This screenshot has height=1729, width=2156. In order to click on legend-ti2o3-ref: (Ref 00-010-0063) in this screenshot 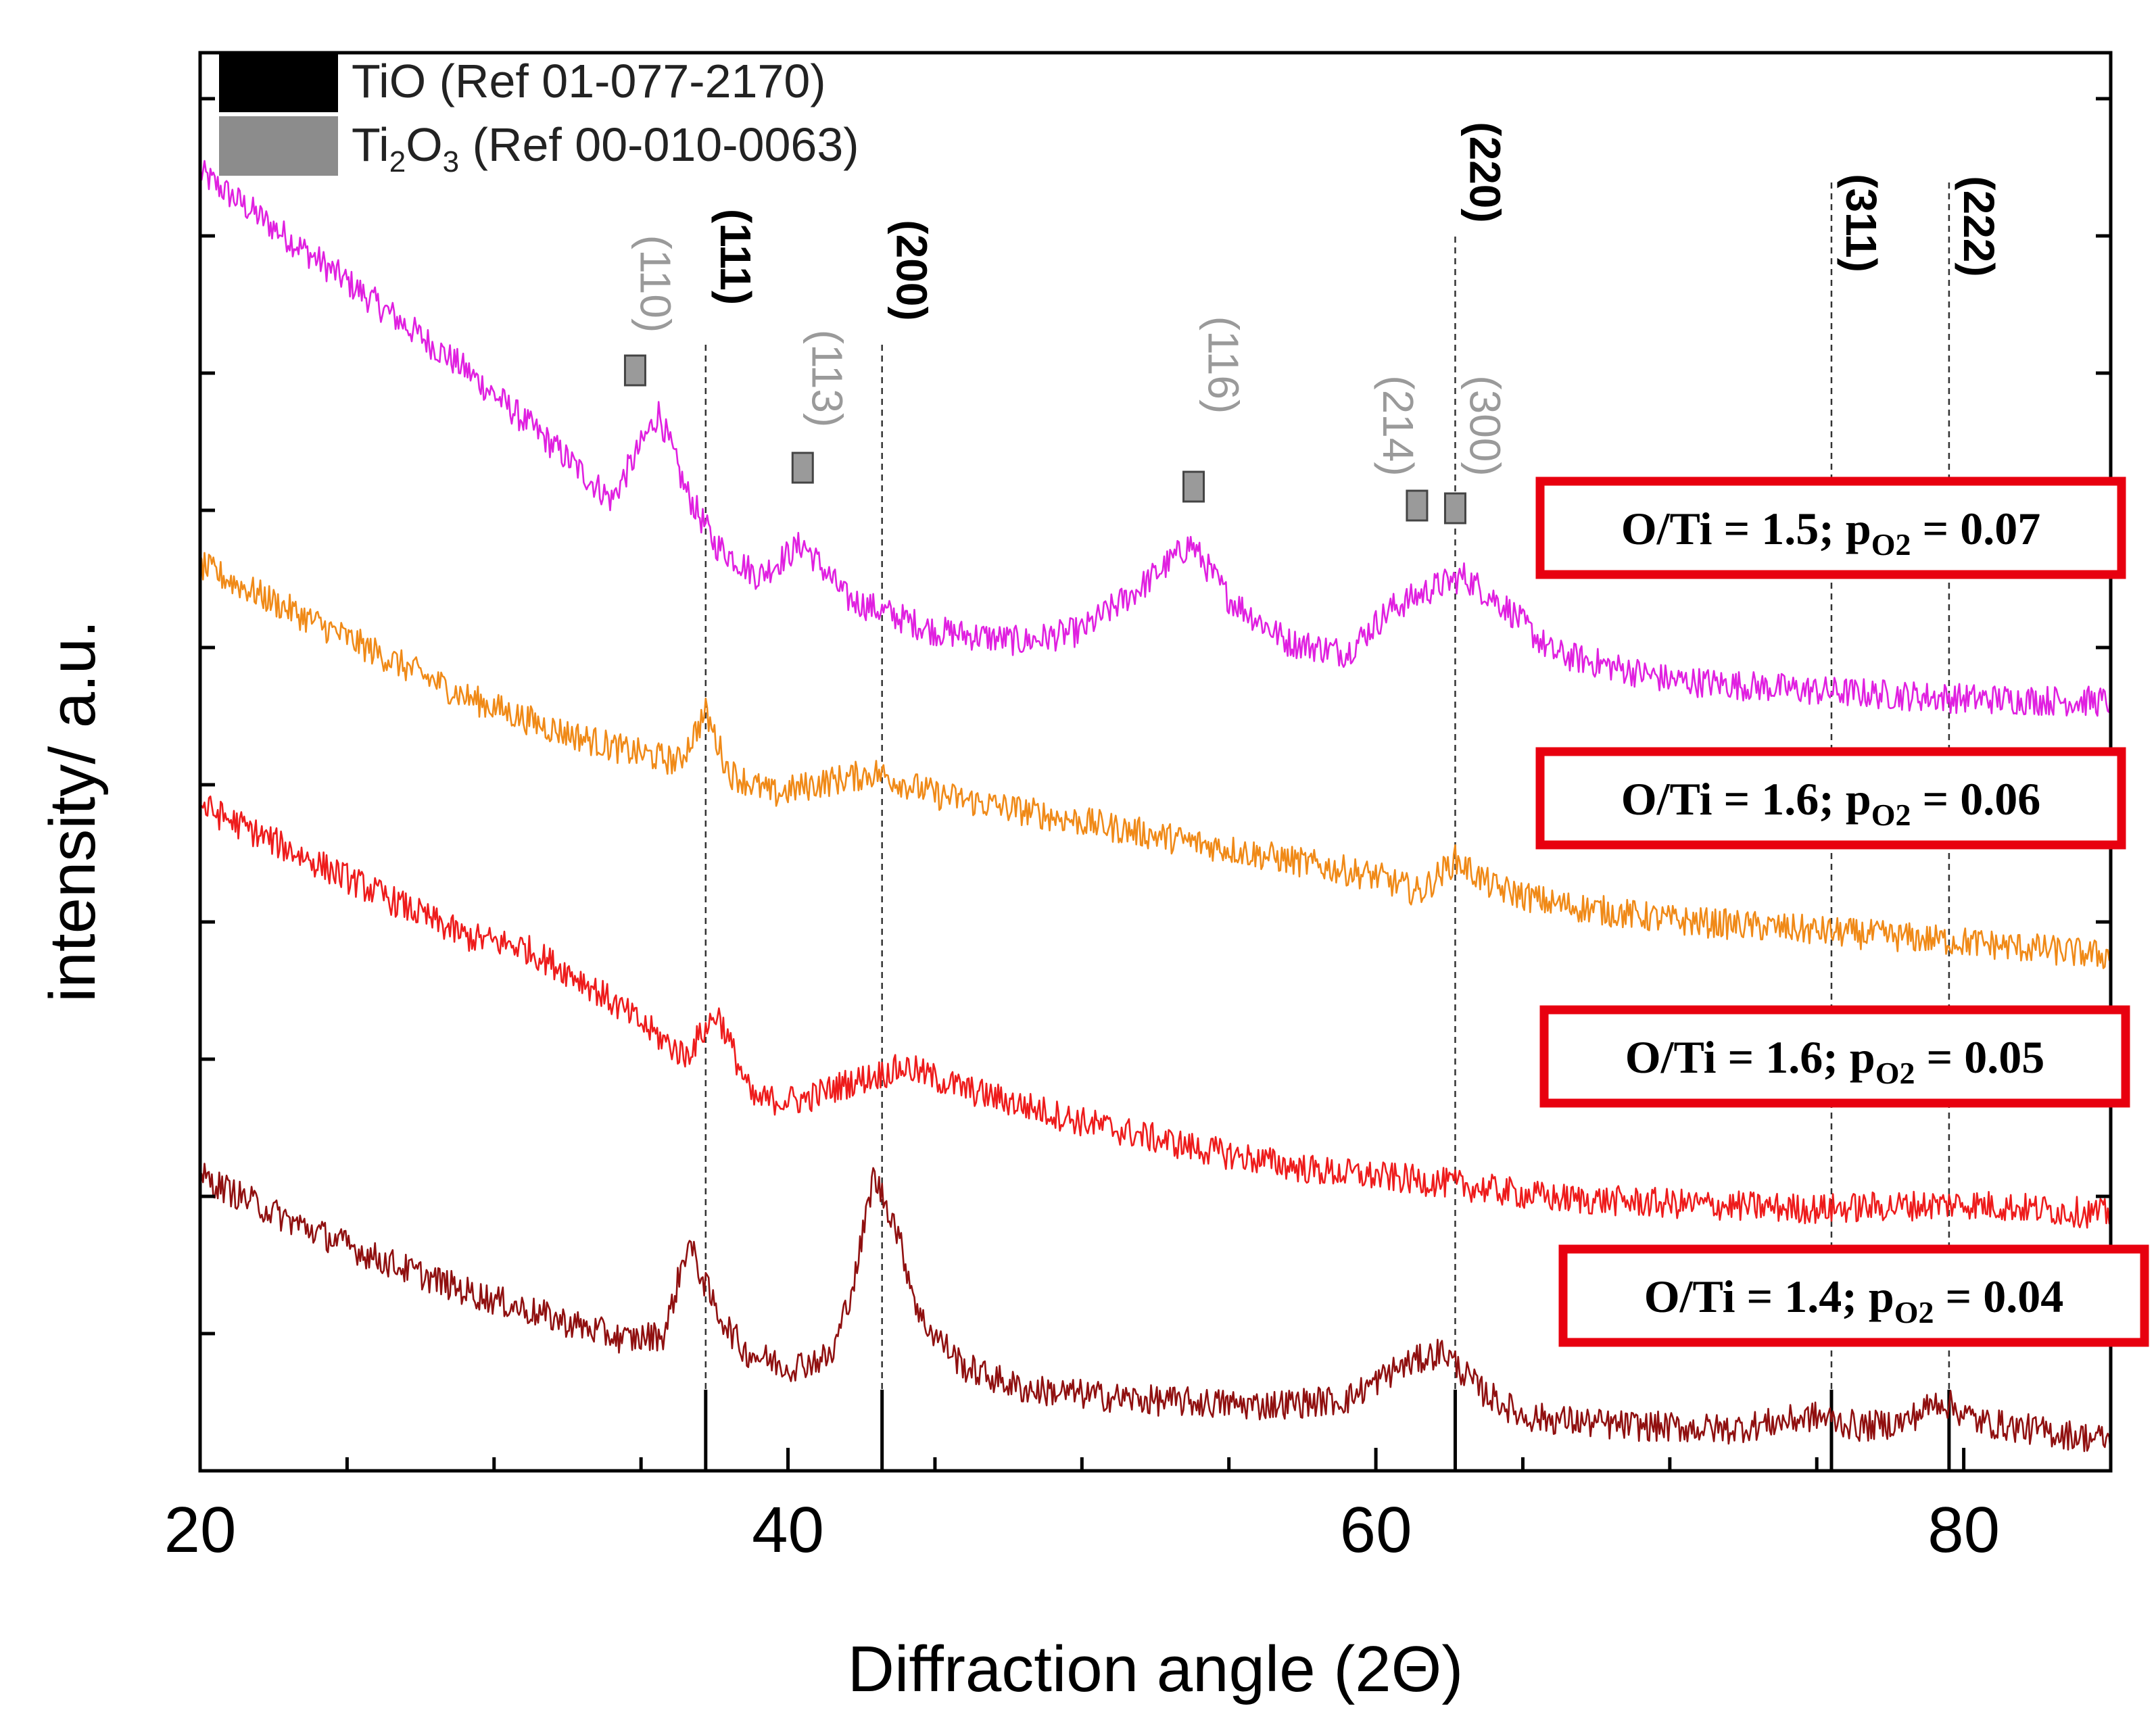, I will do `click(659, 144)`.